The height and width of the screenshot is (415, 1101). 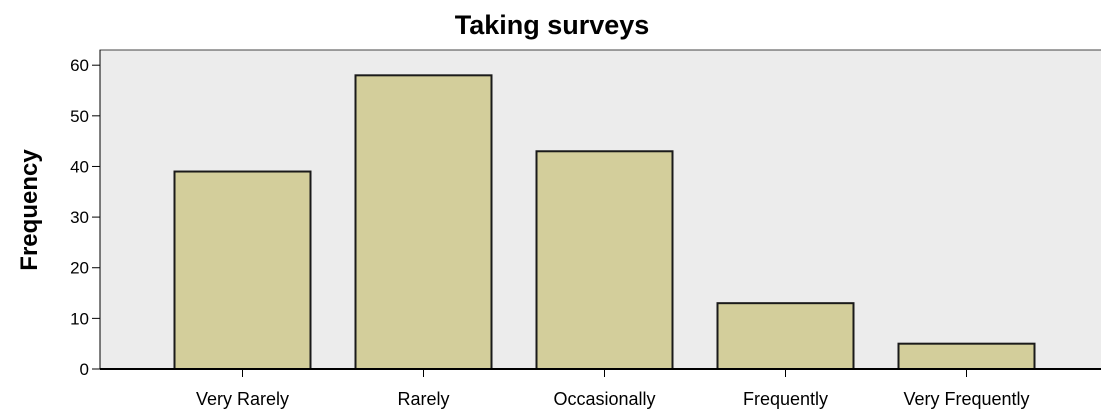 What do you see at coordinates (785, 336) in the screenshot?
I see `bar-frequently` at bounding box center [785, 336].